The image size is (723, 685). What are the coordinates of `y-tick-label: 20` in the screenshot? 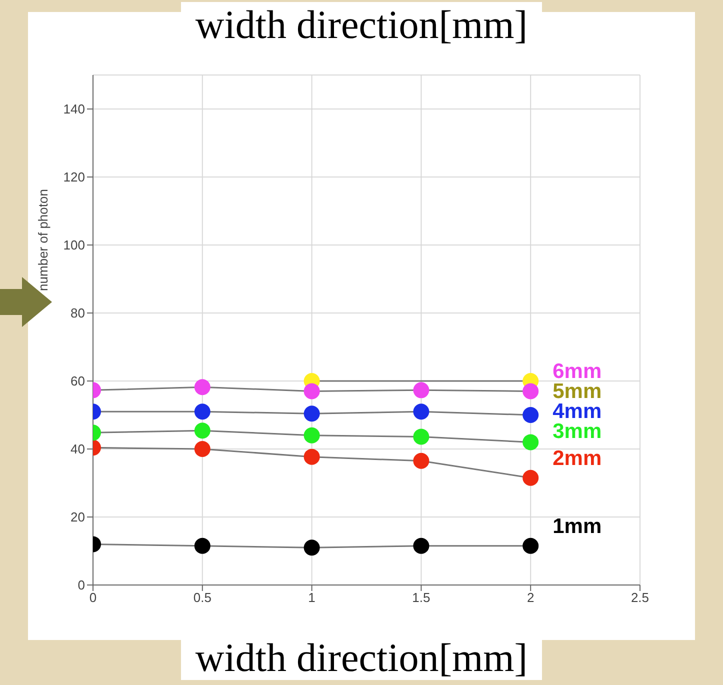 It's located at (77, 517).